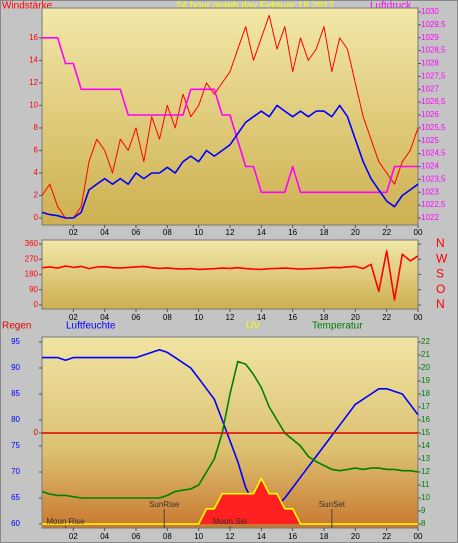 The height and width of the screenshot is (543, 458). Describe the element at coordinates (36, 150) in the screenshot. I see `y-tick-label: 6` at that location.